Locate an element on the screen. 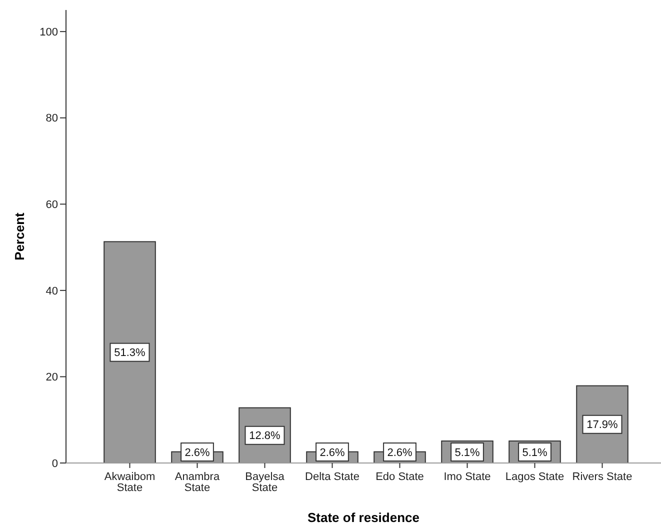 This screenshot has width=661, height=527. y-tick-label: 40 is located at coordinates (52, 291).